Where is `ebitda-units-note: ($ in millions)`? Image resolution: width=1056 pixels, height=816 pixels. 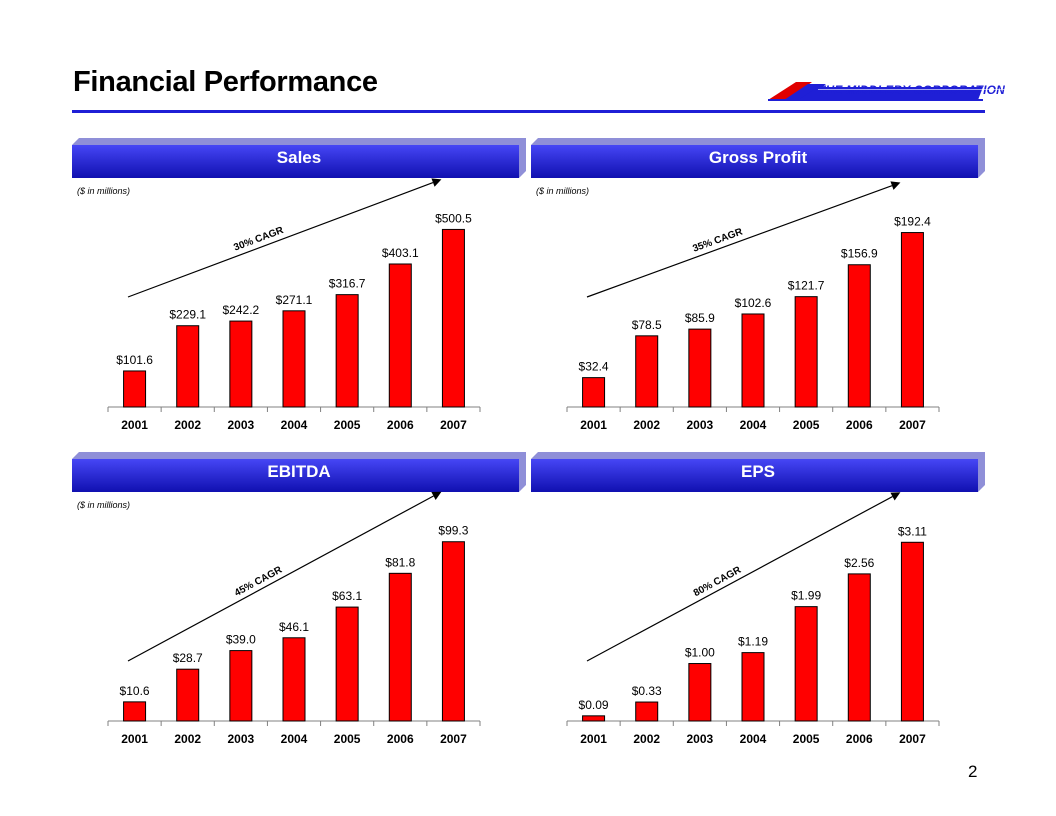 ebitda-units-note: ($ in millions) is located at coordinates (104, 505).